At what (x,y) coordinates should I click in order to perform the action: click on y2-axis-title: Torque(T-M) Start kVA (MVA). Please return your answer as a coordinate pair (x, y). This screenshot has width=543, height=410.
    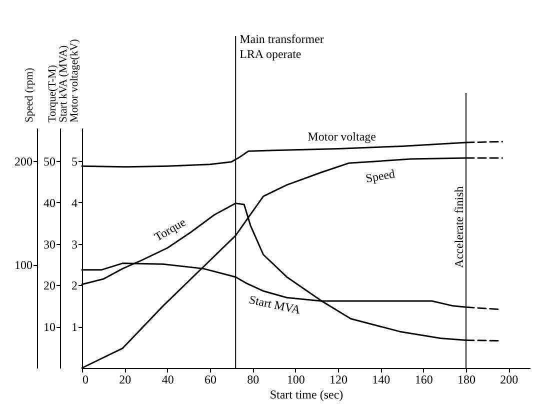
    Looking at the image, I should click on (58, 83).